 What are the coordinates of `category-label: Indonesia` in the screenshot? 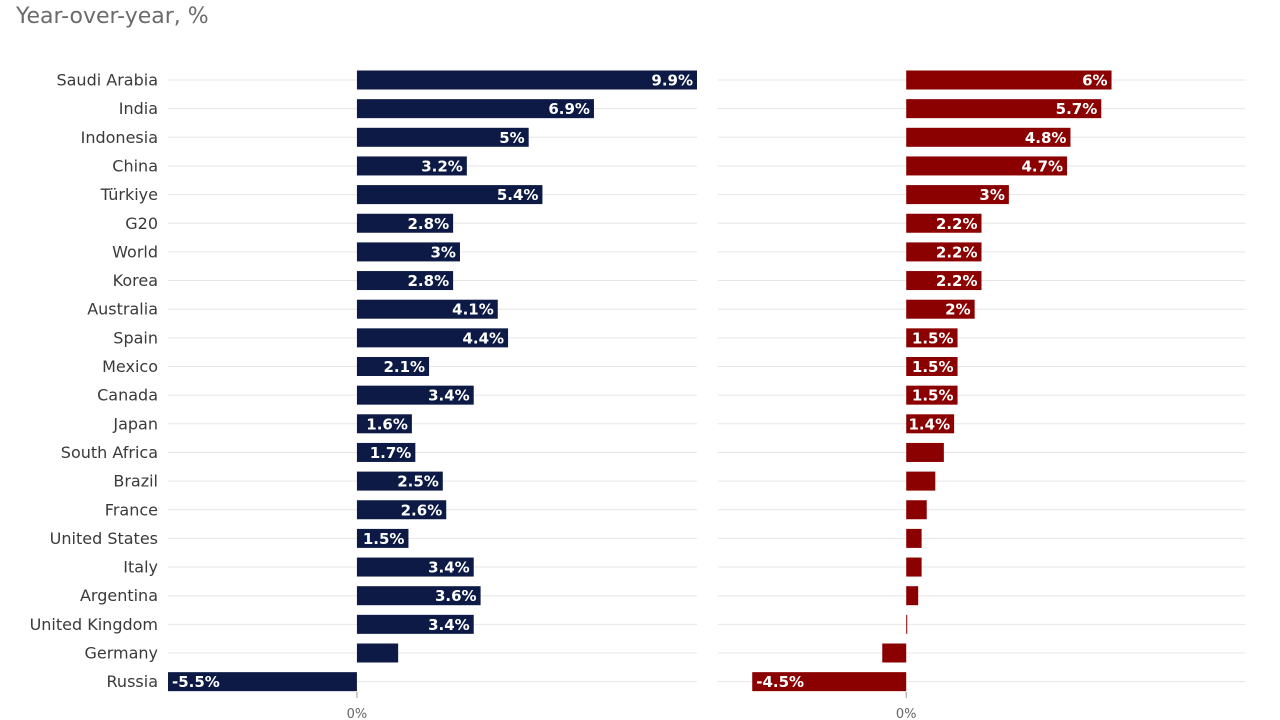 It's located at (119, 137).